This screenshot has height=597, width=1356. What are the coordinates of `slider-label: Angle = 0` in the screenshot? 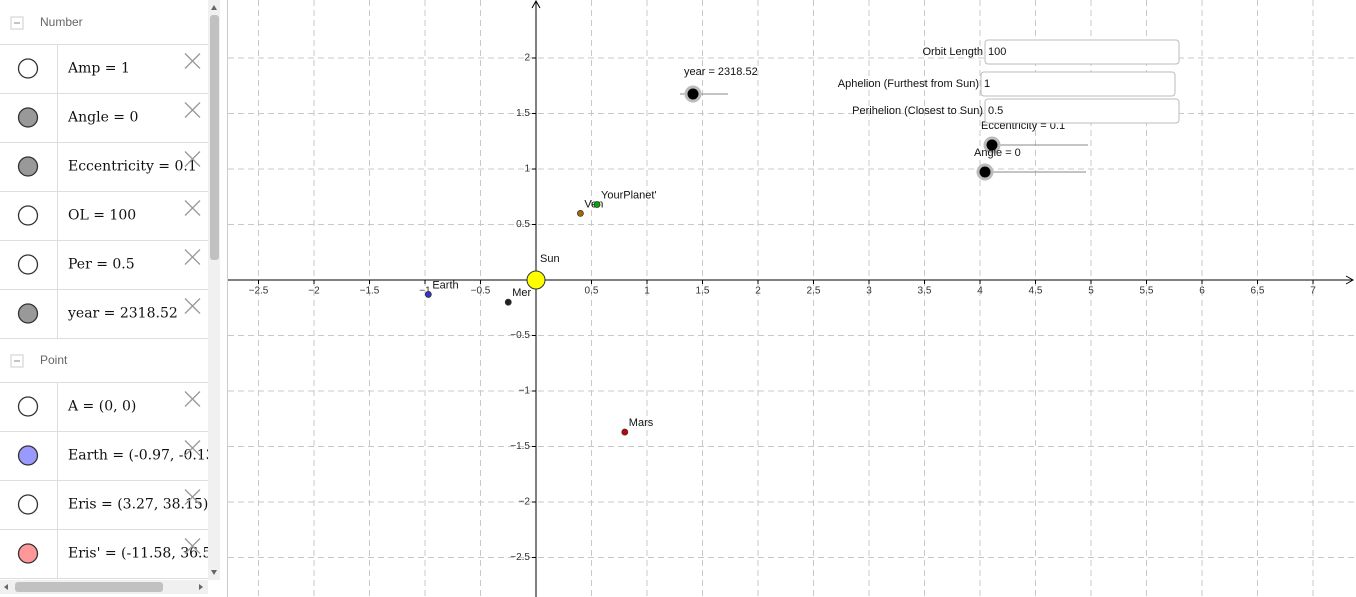 It's located at (997, 153).